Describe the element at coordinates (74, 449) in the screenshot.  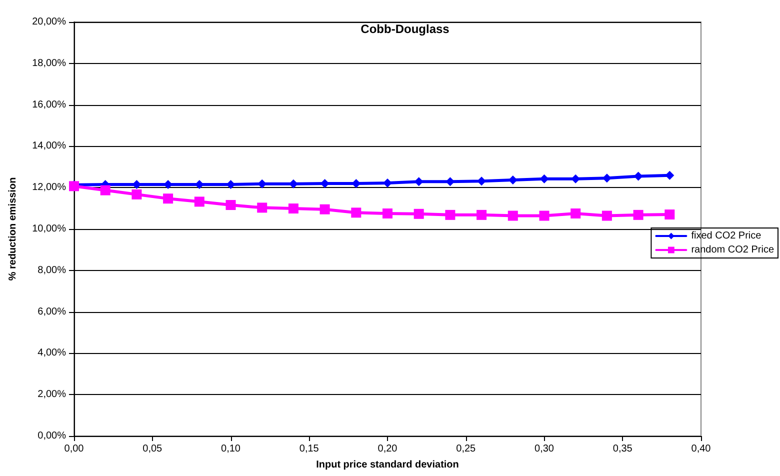
I see `x-tick-label: 0,00` at that location.